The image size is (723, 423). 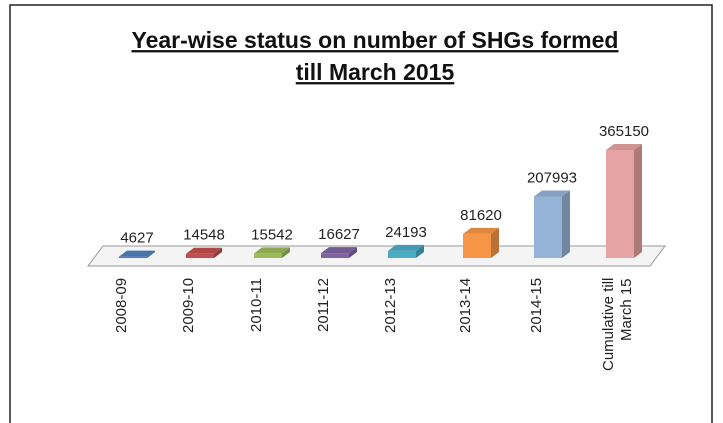 What do you see at coordinates (121, 306) in the screenshot?
I see `x-tick-label: 2008-09` at bounding box center [121, 306].